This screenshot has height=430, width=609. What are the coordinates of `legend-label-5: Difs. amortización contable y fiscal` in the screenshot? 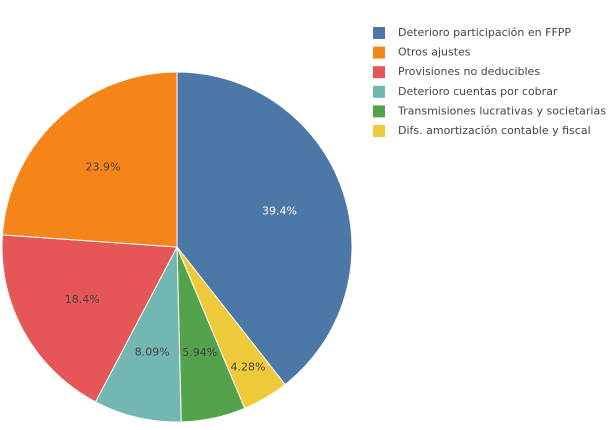 It's located at (494, 130).